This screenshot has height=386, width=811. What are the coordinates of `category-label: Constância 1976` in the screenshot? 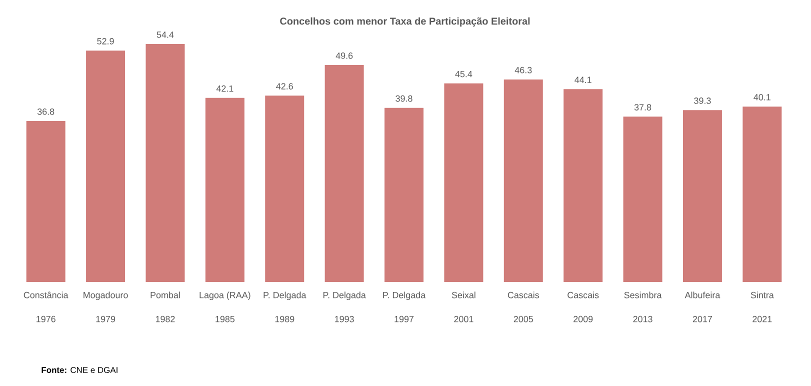 It's located at (46, 307).